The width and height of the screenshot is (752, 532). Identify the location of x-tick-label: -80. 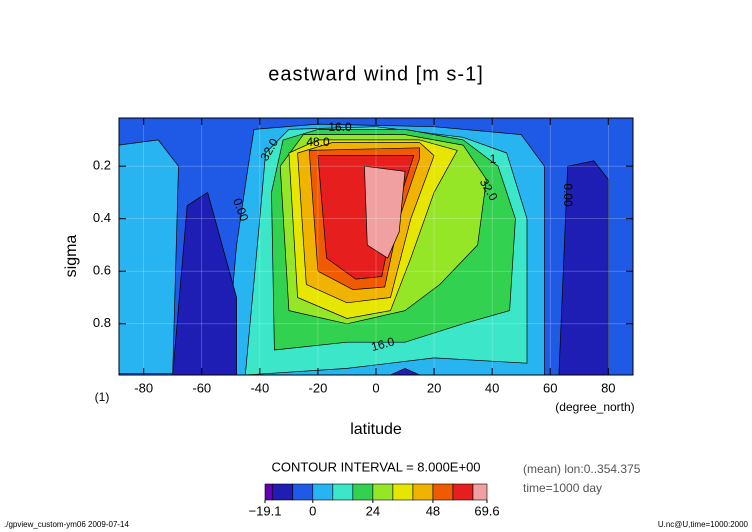
(143, 387).